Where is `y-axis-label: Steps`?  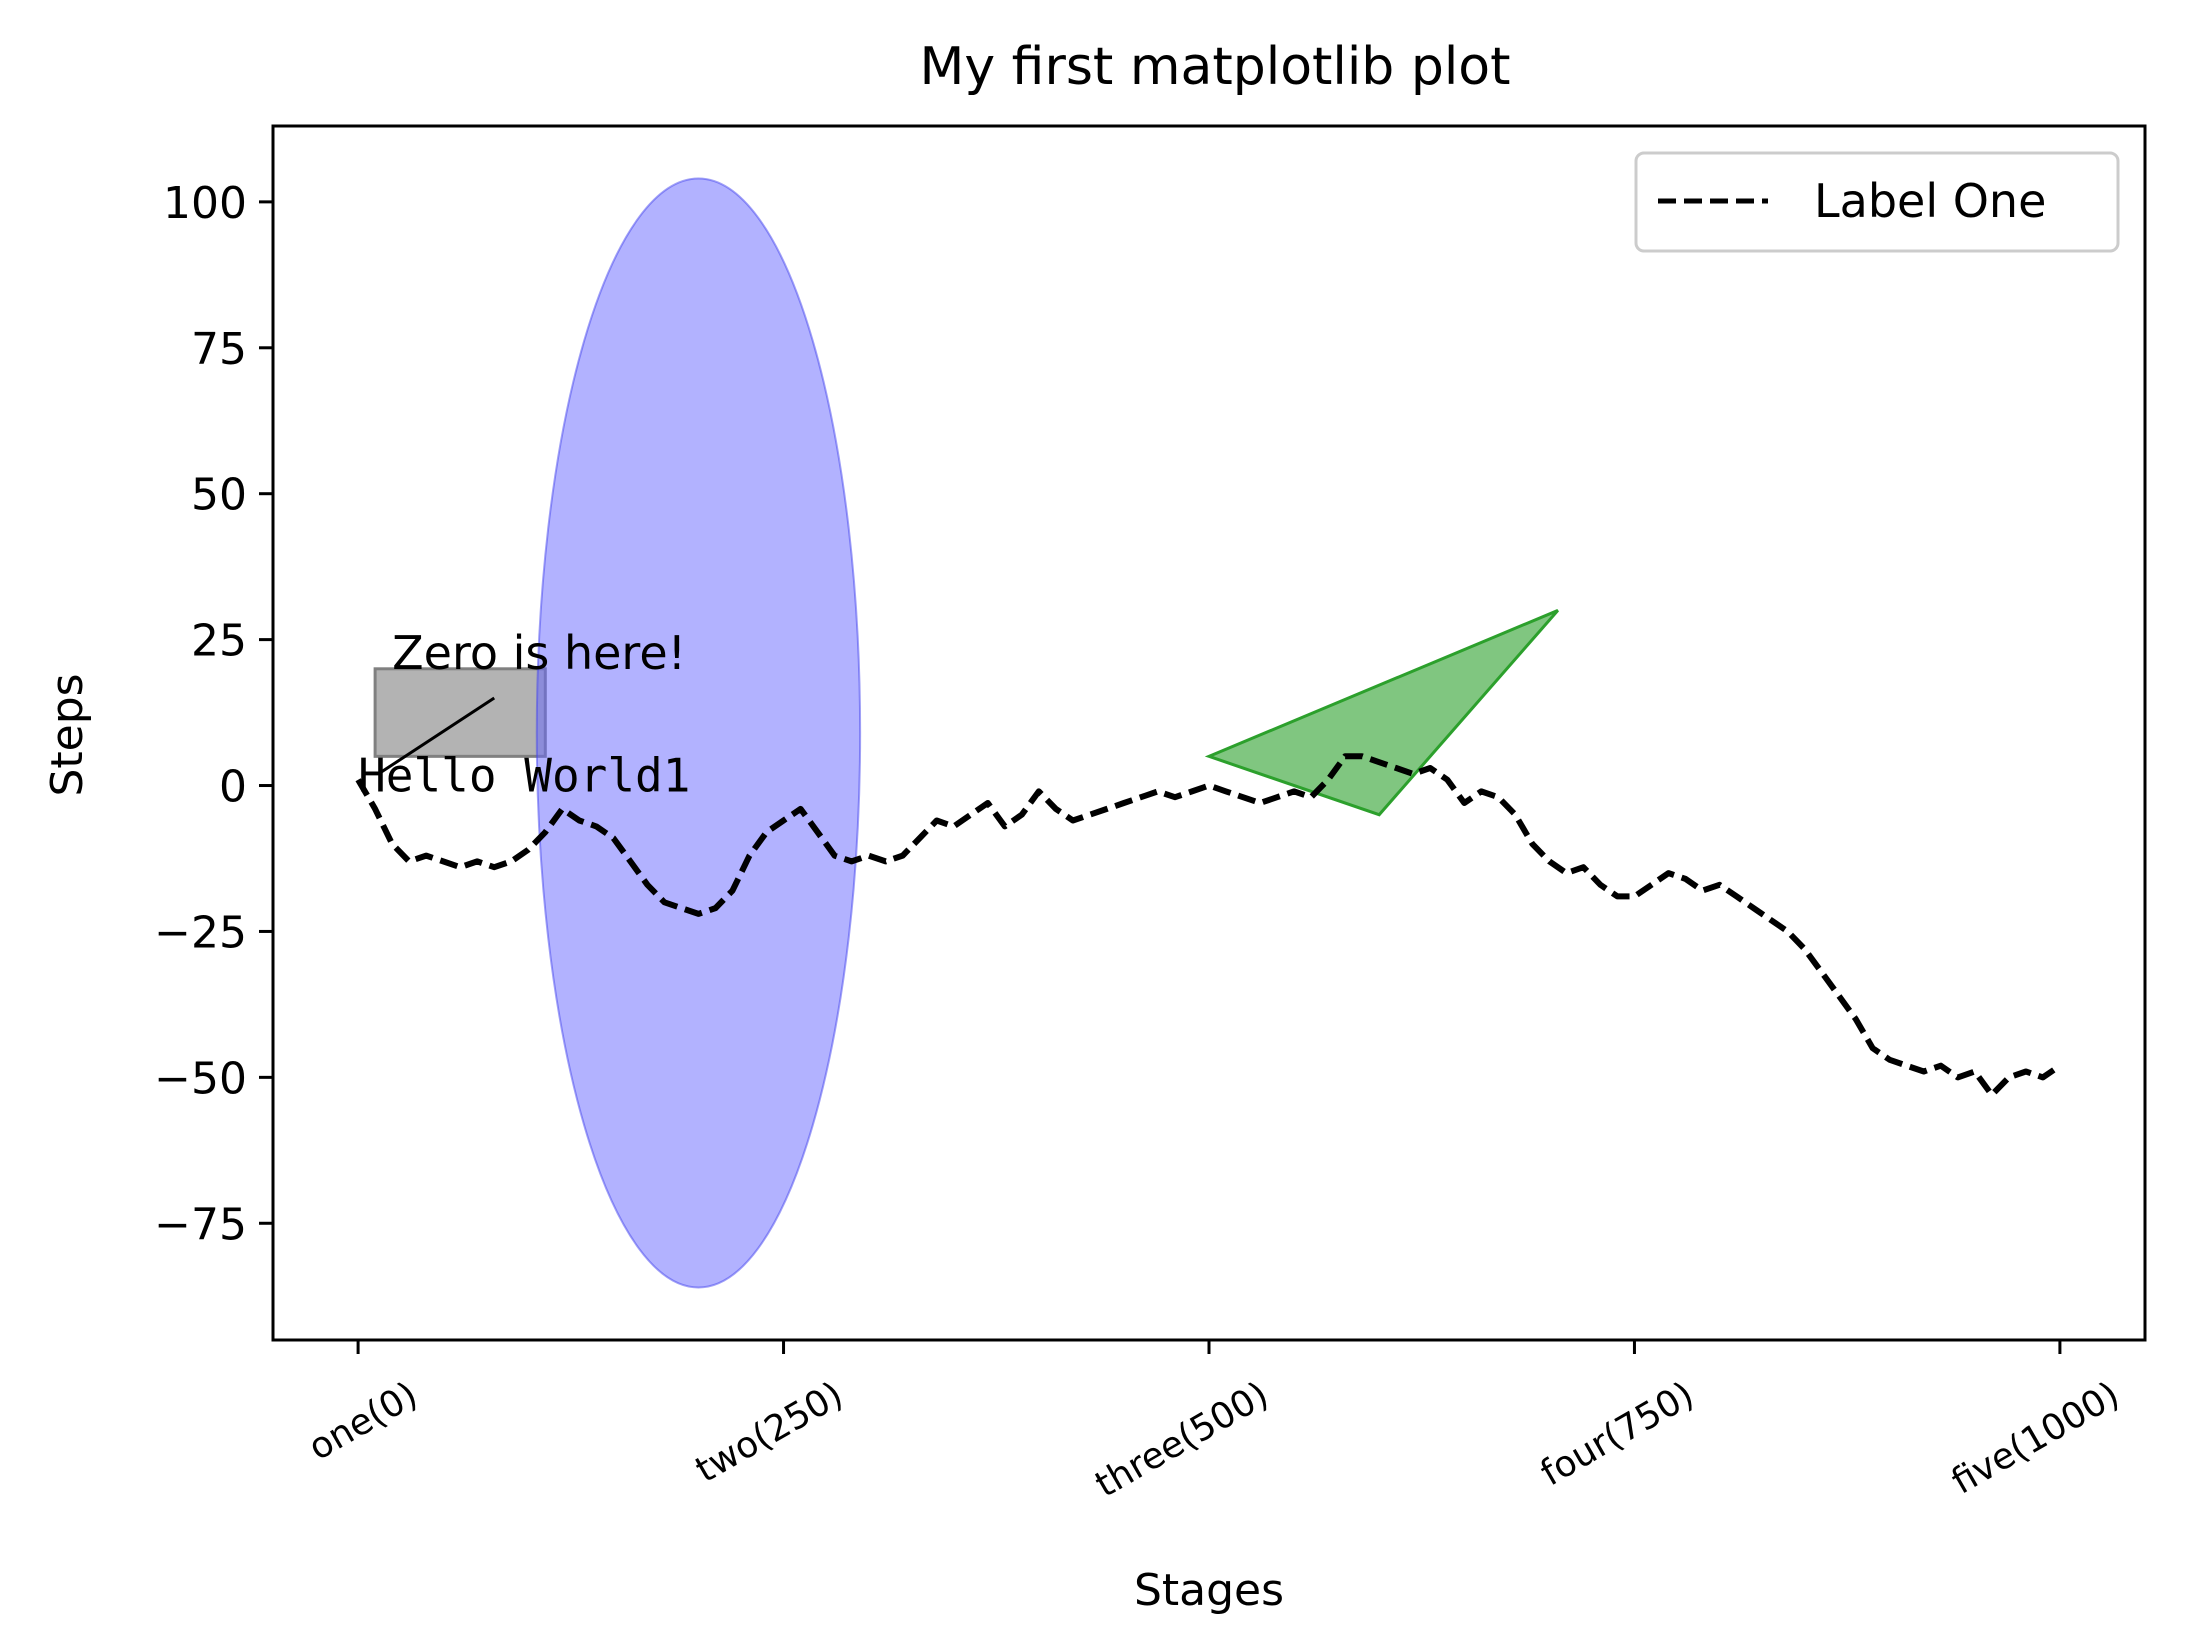
y-axis-label: Steps is located at coordinates (67, 734).